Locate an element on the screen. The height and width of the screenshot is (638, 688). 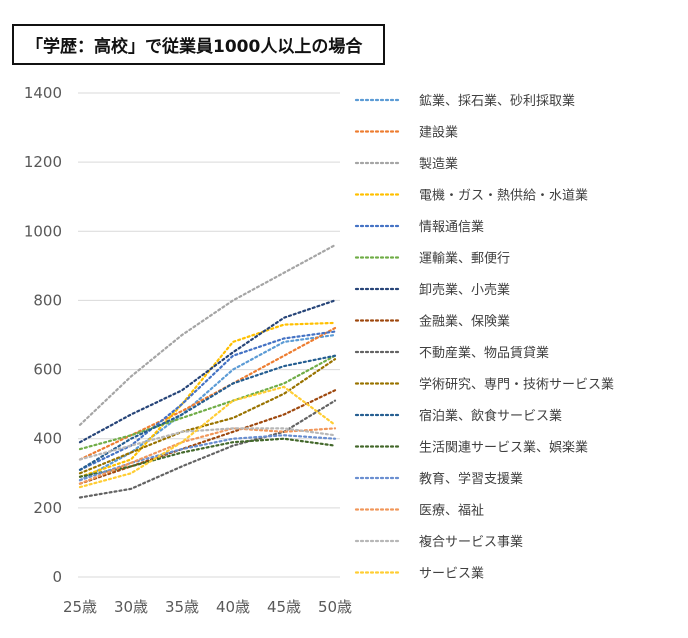
legend-item: 金融業、保険業 is located at coordinates (432, 322).